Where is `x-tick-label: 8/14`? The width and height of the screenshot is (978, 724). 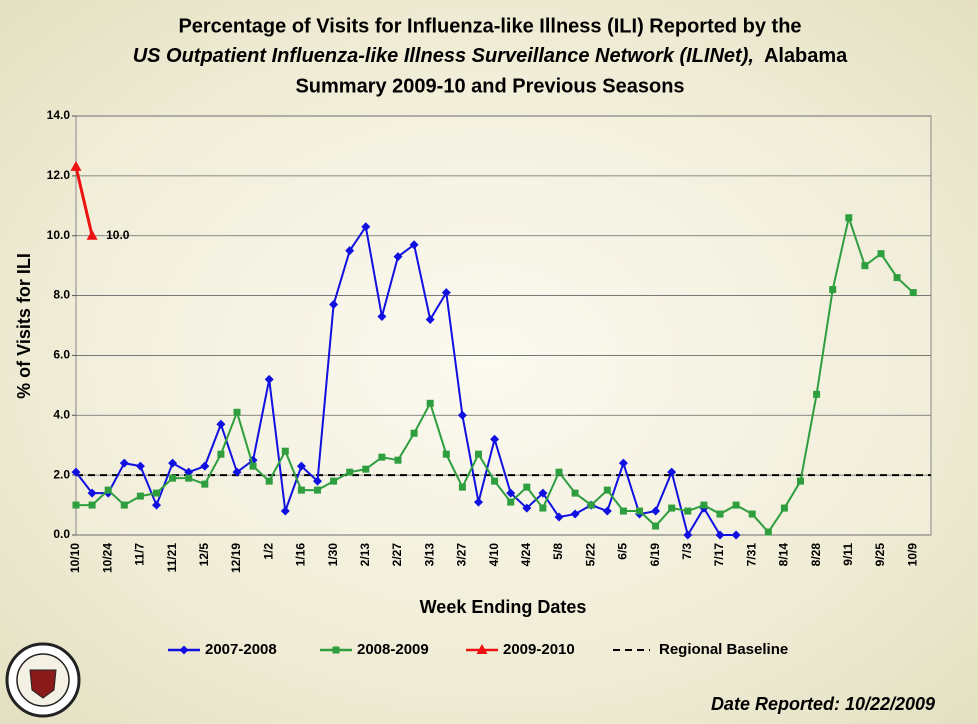 x-tick-label: 8/14 is located at coordinates (784, 555).